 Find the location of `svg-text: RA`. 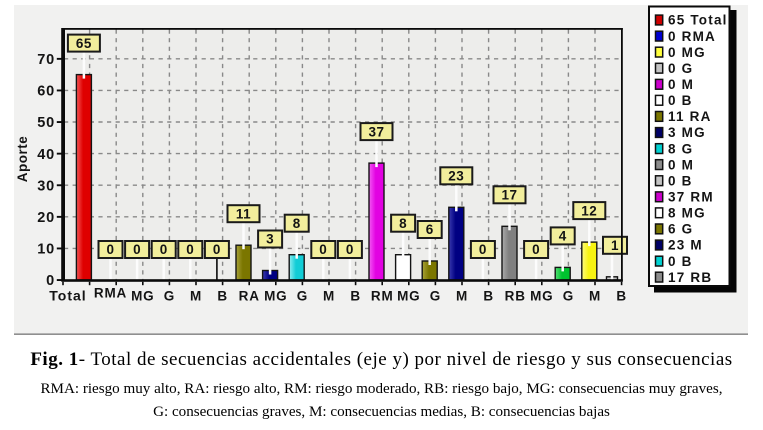

svg-text: RA is located at coordinates (249, 296).